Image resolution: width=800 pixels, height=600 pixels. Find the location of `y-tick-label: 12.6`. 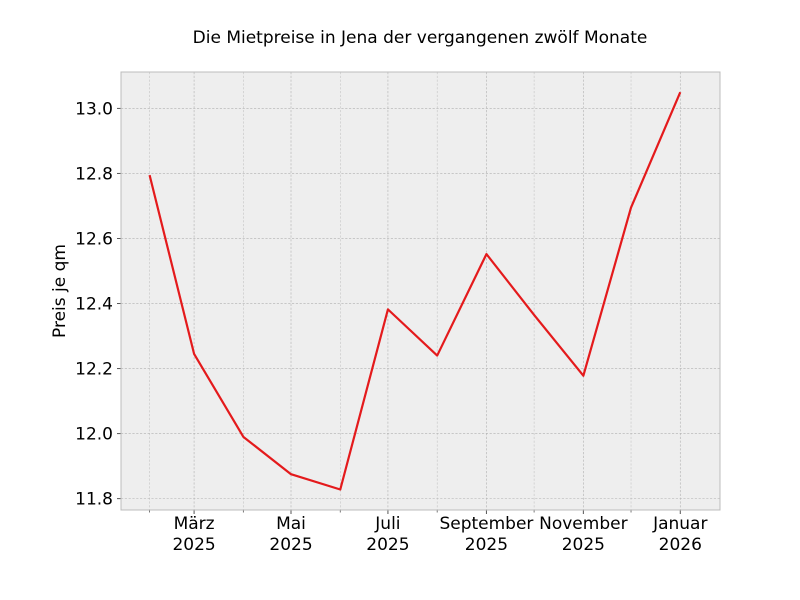

y-tick-label: 12.6 is located at coordinates (94, 239).